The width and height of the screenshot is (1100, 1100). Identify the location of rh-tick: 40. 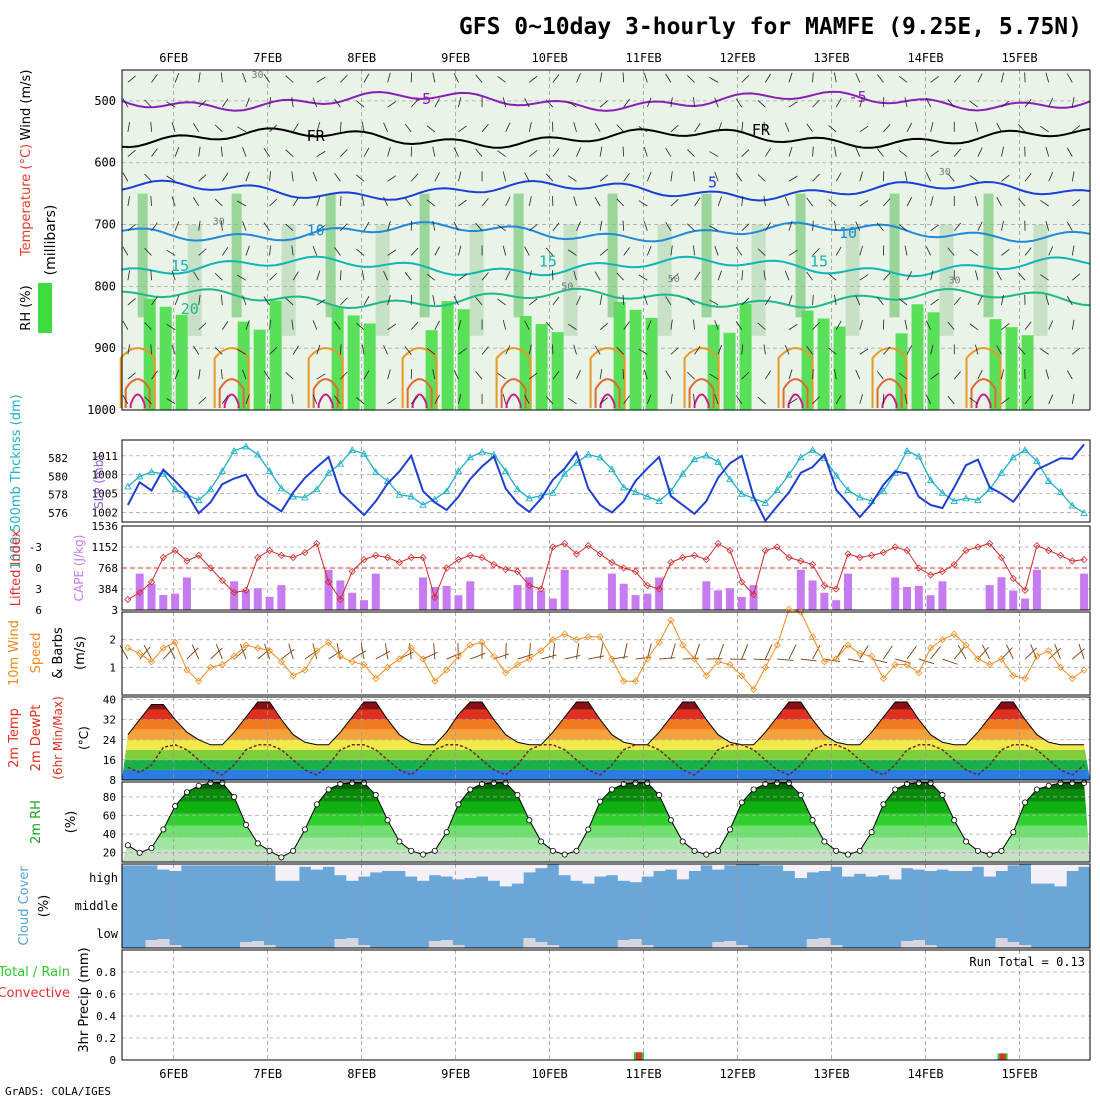
(109, 834).